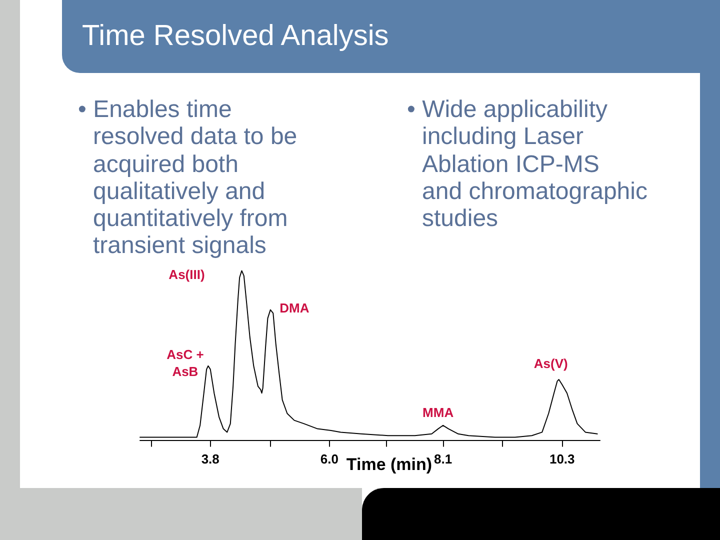 This screenshot has height=540, width=720. What do you see at coordinates (551, 363) in the screenshot?
I see `annotation: As(V)` at bounding box center [551, 363].